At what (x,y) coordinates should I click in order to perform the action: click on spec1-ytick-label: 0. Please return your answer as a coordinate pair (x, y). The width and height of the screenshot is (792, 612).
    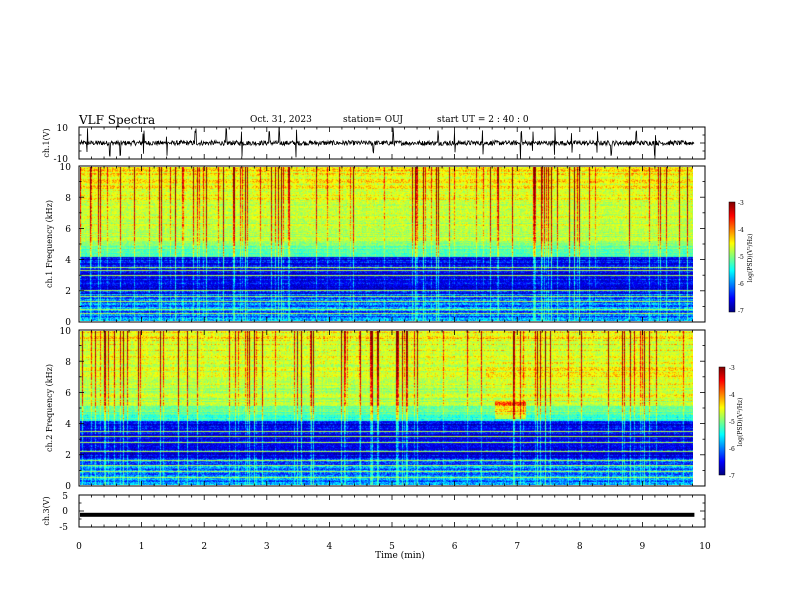
    Looking at the image, I should click on (68, 323).